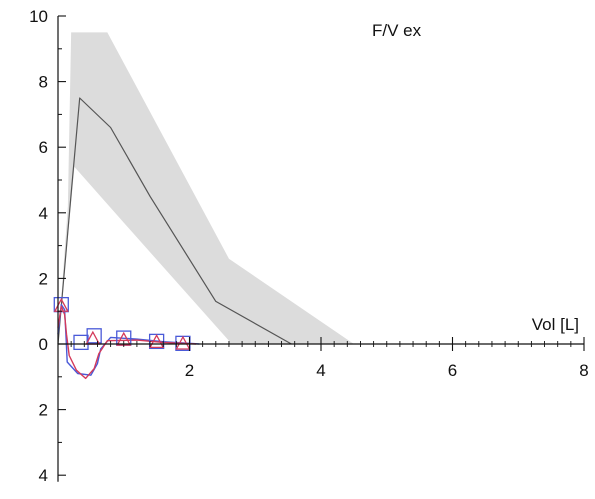 This screenshot has width=595, height=499. Describe the element at coordinates (43, 147) in the screenshot. I see `y-tick-label: 6` at that location.